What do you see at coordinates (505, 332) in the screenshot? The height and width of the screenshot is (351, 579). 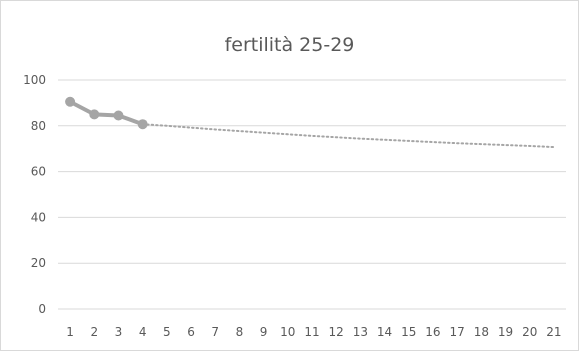 I see `x-tick-label: 19` at bounding box center [505, 332].